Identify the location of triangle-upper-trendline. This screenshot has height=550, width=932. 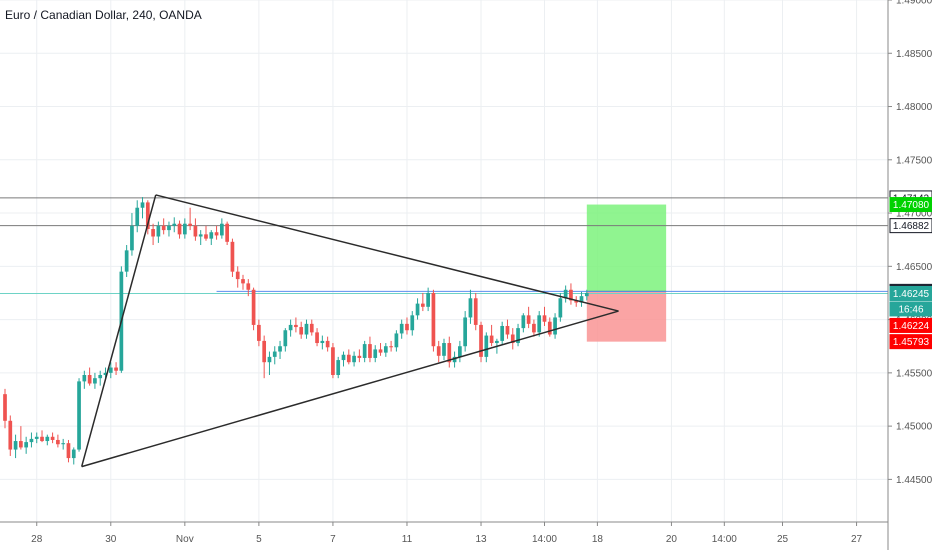
(387, 253).